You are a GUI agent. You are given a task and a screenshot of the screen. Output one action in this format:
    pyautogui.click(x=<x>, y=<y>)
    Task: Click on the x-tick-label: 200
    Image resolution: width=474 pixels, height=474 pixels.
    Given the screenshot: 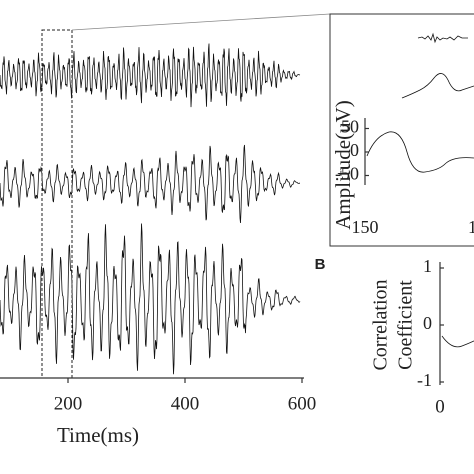 What is the action you would take?
    pyautogui.click(x=68, y=403)
    